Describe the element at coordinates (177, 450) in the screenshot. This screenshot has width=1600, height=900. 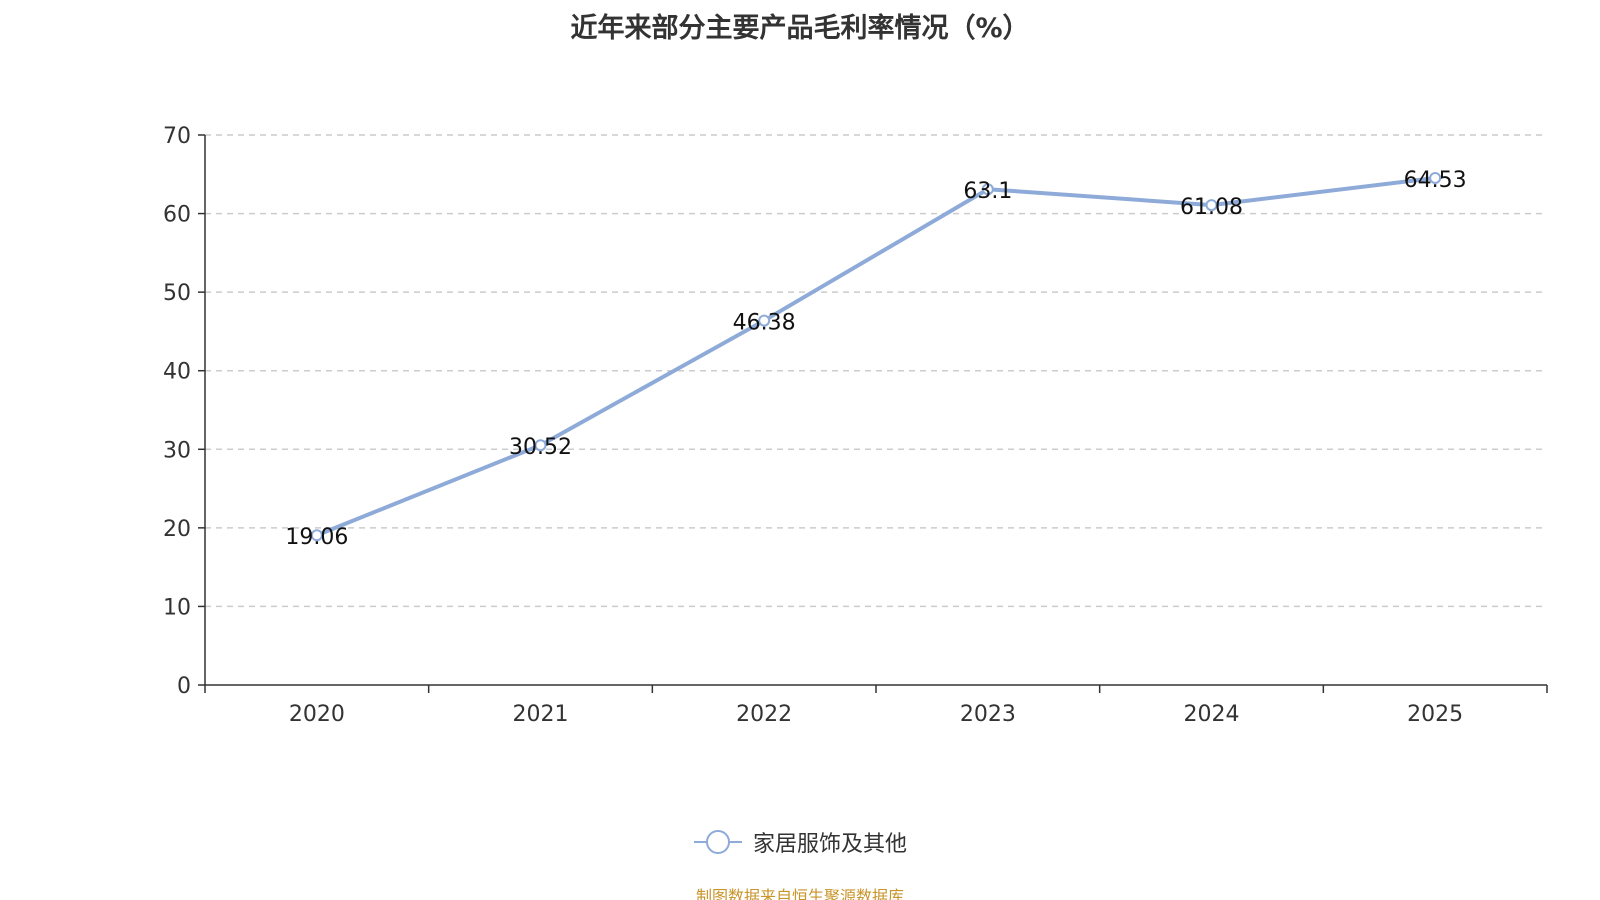
I see `y-tick-label: 30` at that location.